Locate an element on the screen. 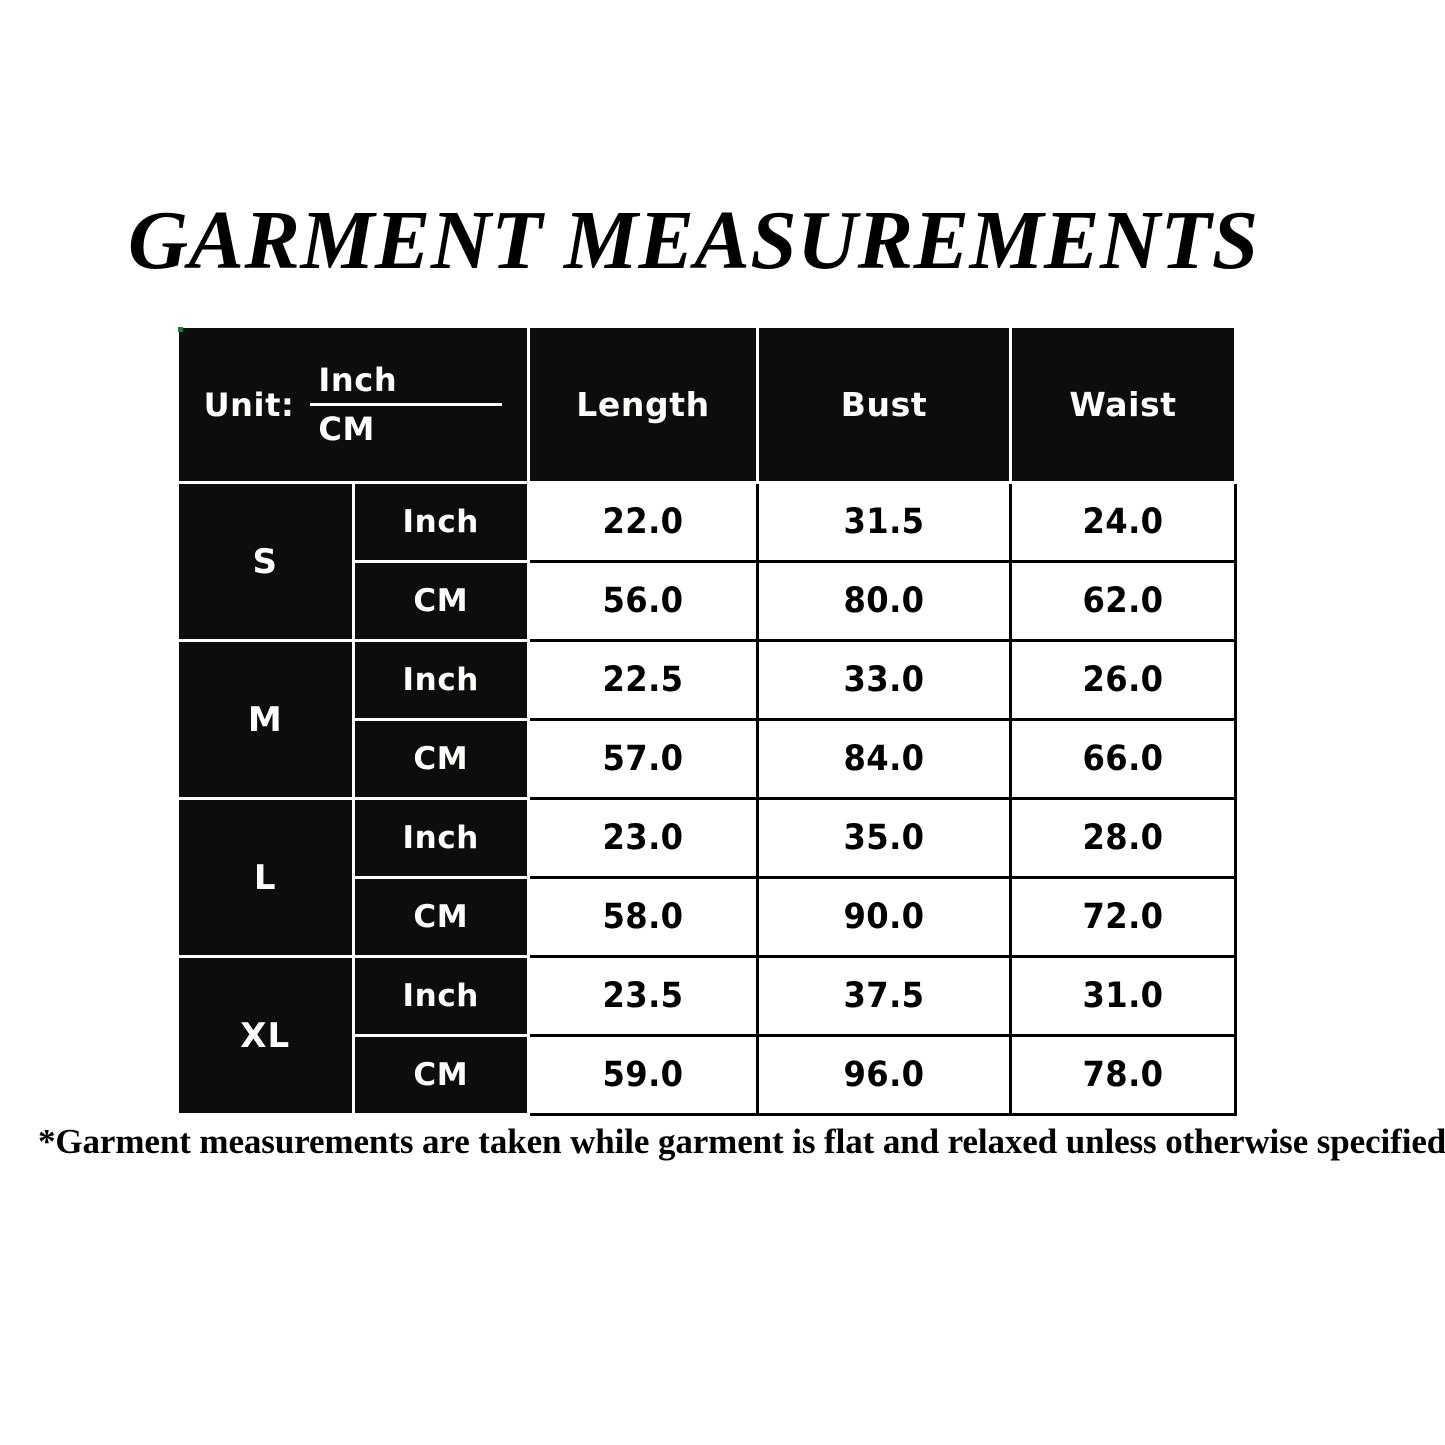  column-header-bust: Bust is located at coordinates (884, 404).